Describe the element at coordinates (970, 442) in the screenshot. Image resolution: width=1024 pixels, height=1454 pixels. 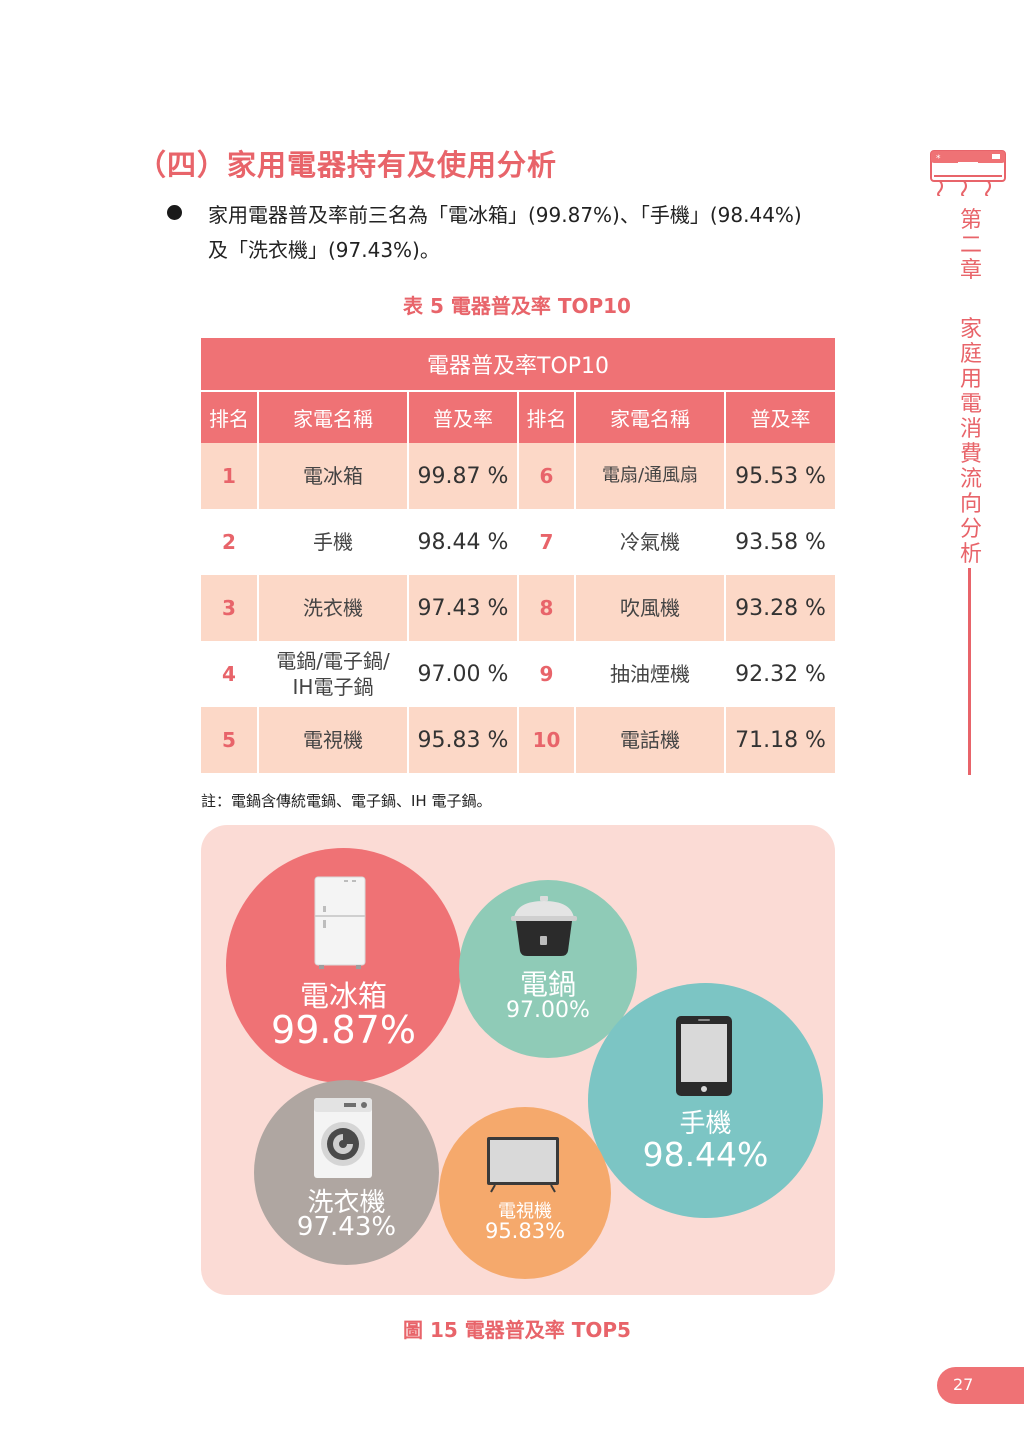
I see `chapter-title: 家庭用電消費流向分析` at that location.